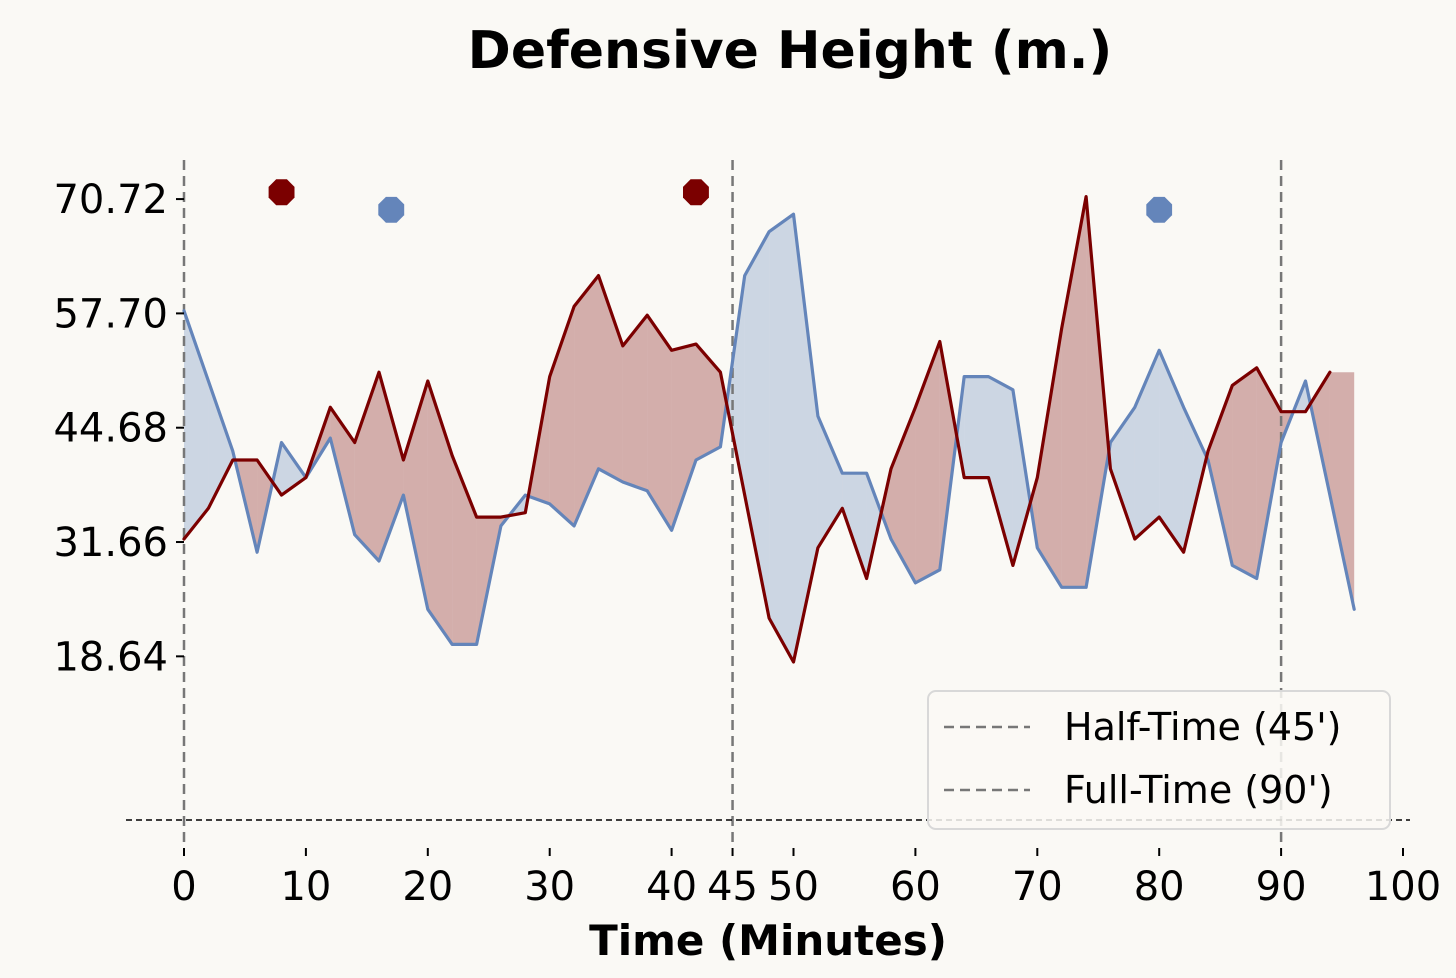 This screenshot has width=1456, height=978. I want to click on x-tick-label: 20, so click(427, 887).